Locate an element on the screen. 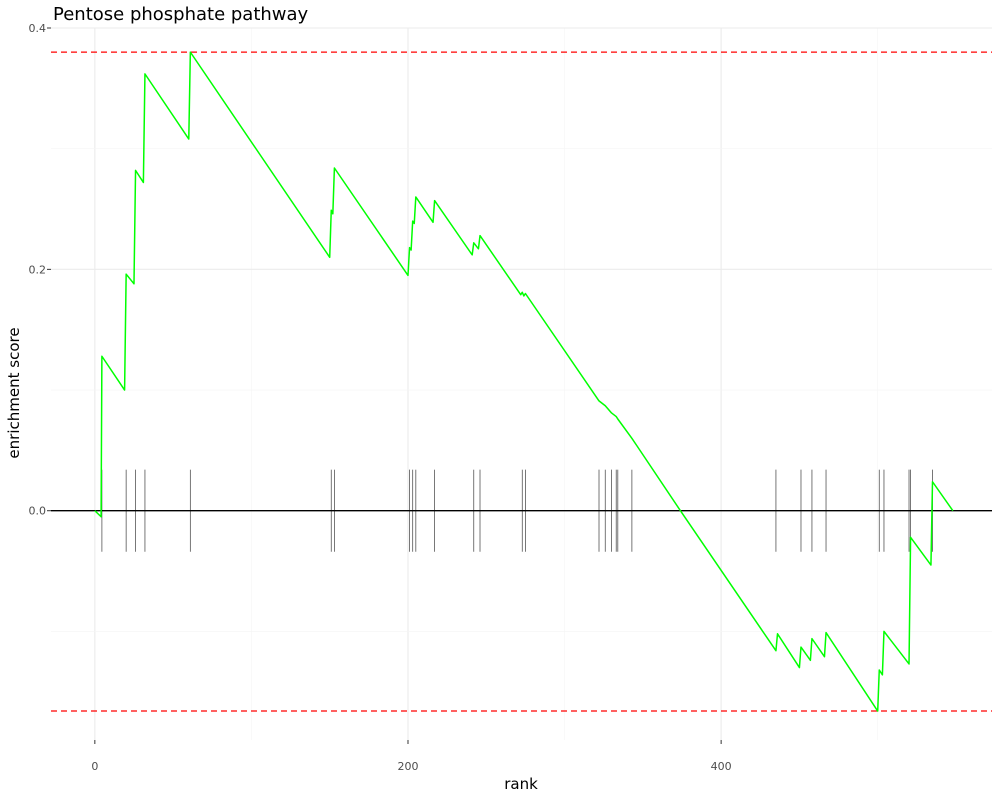 This screenshot has width=1000, height=800. y-axis-title: enrichment score is located at coordinates (14, 392).